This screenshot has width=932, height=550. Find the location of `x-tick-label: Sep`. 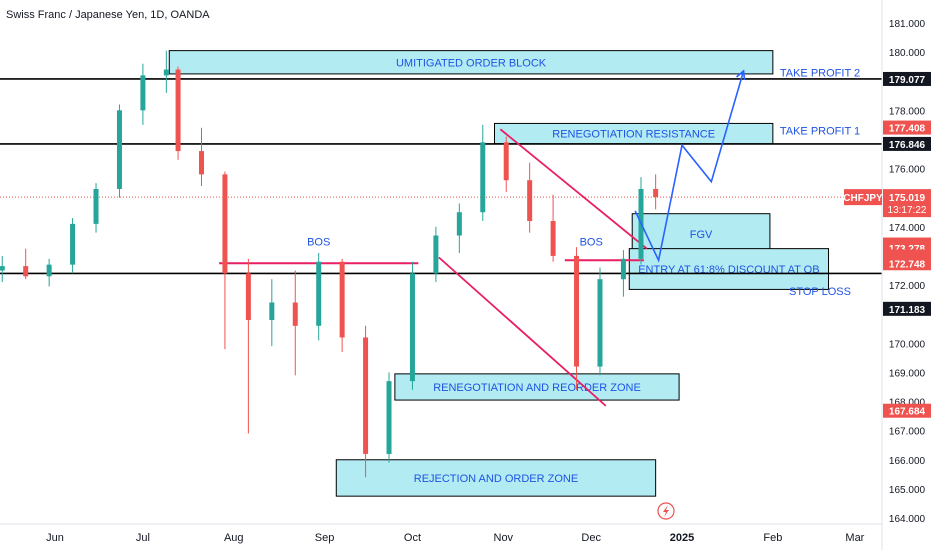

x-tick-label: Sep is located at coordinates (325, 538).